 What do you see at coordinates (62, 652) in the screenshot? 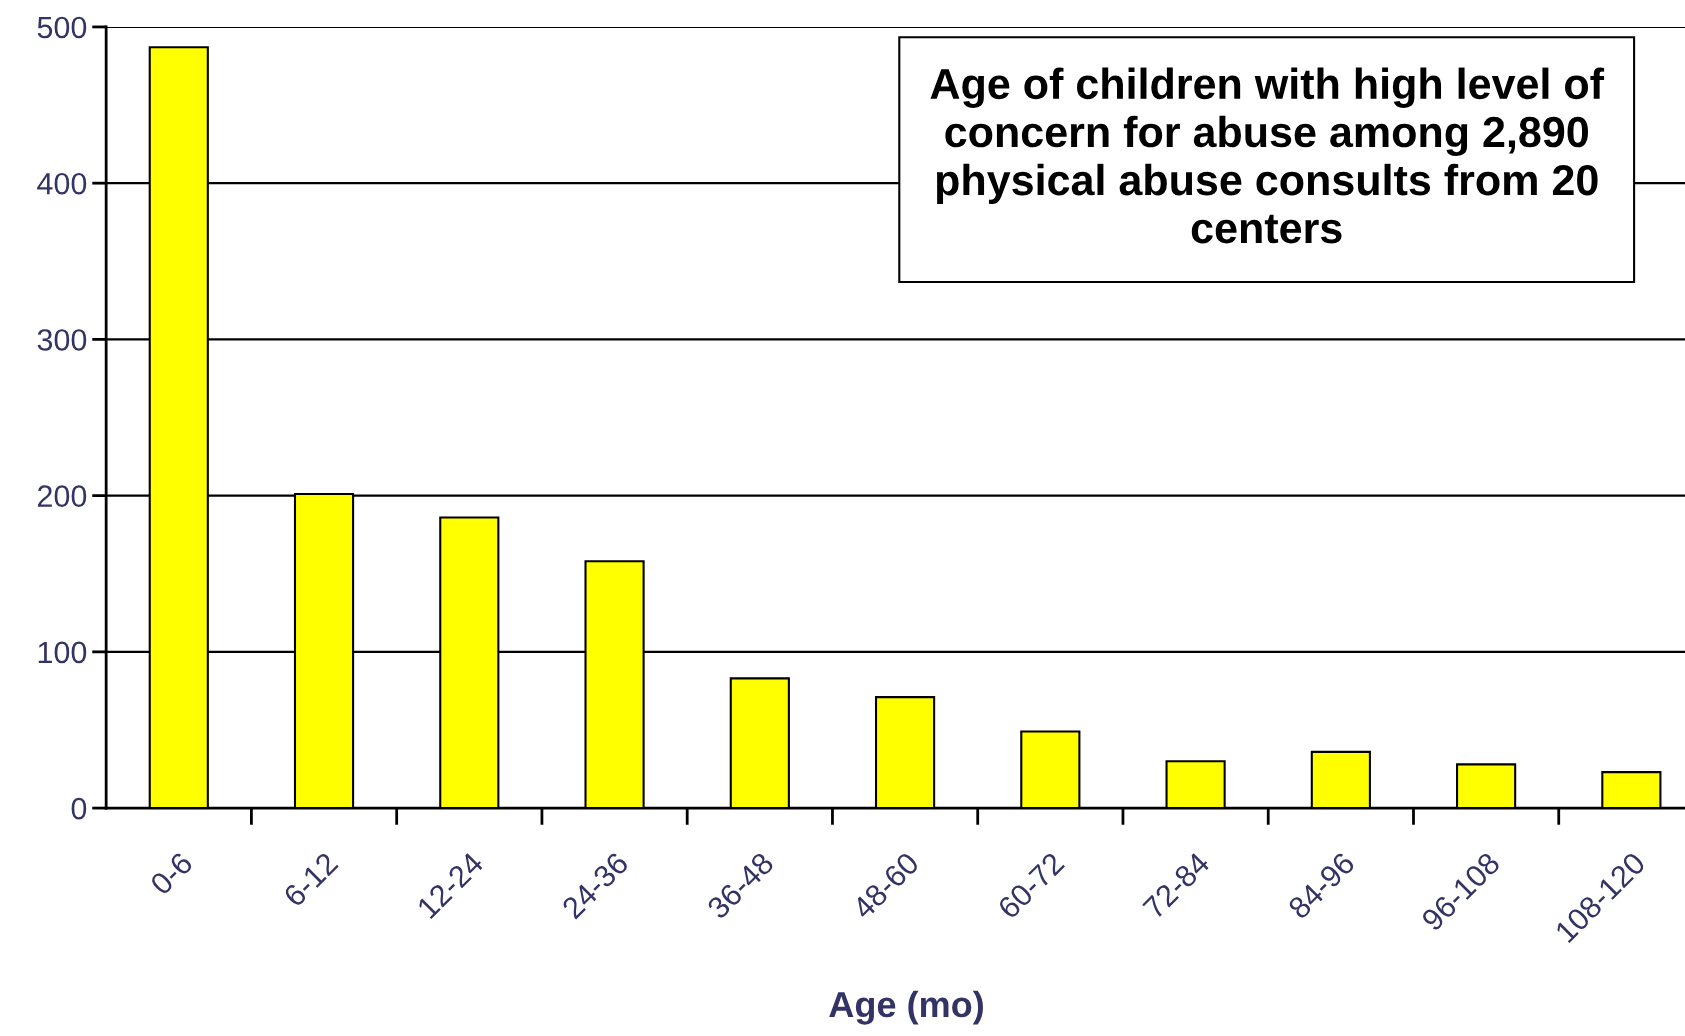
I see `y-tick-label: 100` at bounding box center [62, 652].